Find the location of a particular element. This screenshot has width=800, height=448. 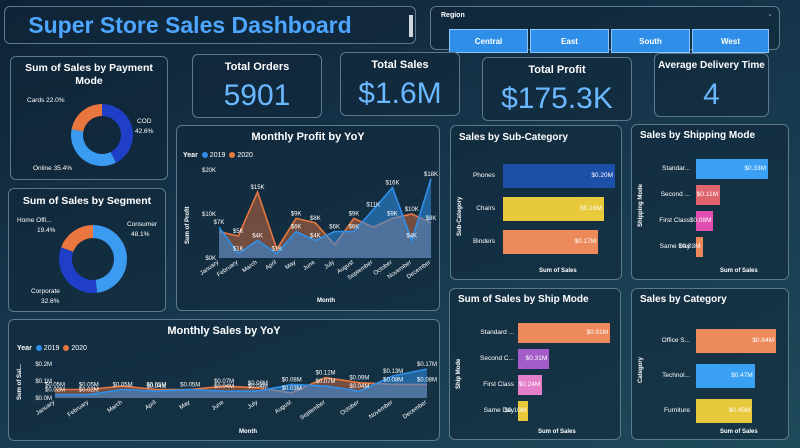

data-label: $7K is located at coordinates (219, 223).